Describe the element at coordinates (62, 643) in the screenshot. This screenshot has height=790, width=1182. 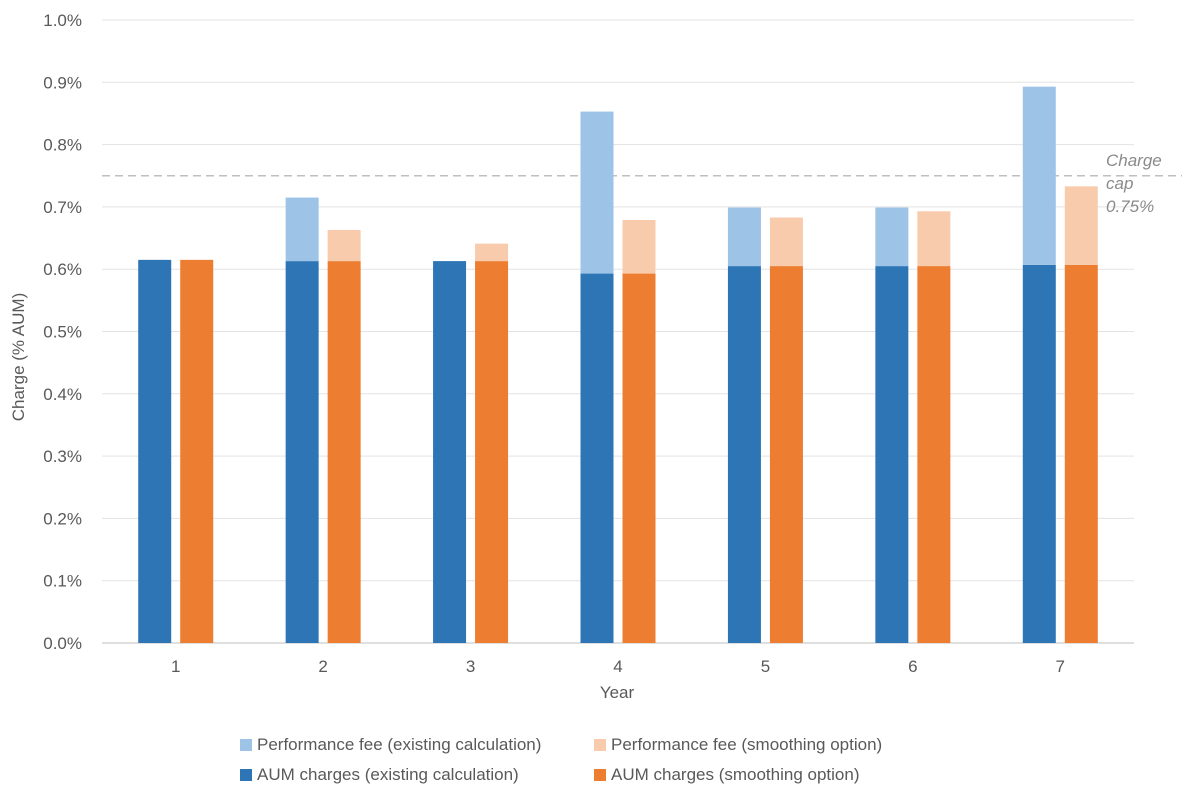
I see `y-tick-label: 0.0%` at that location.